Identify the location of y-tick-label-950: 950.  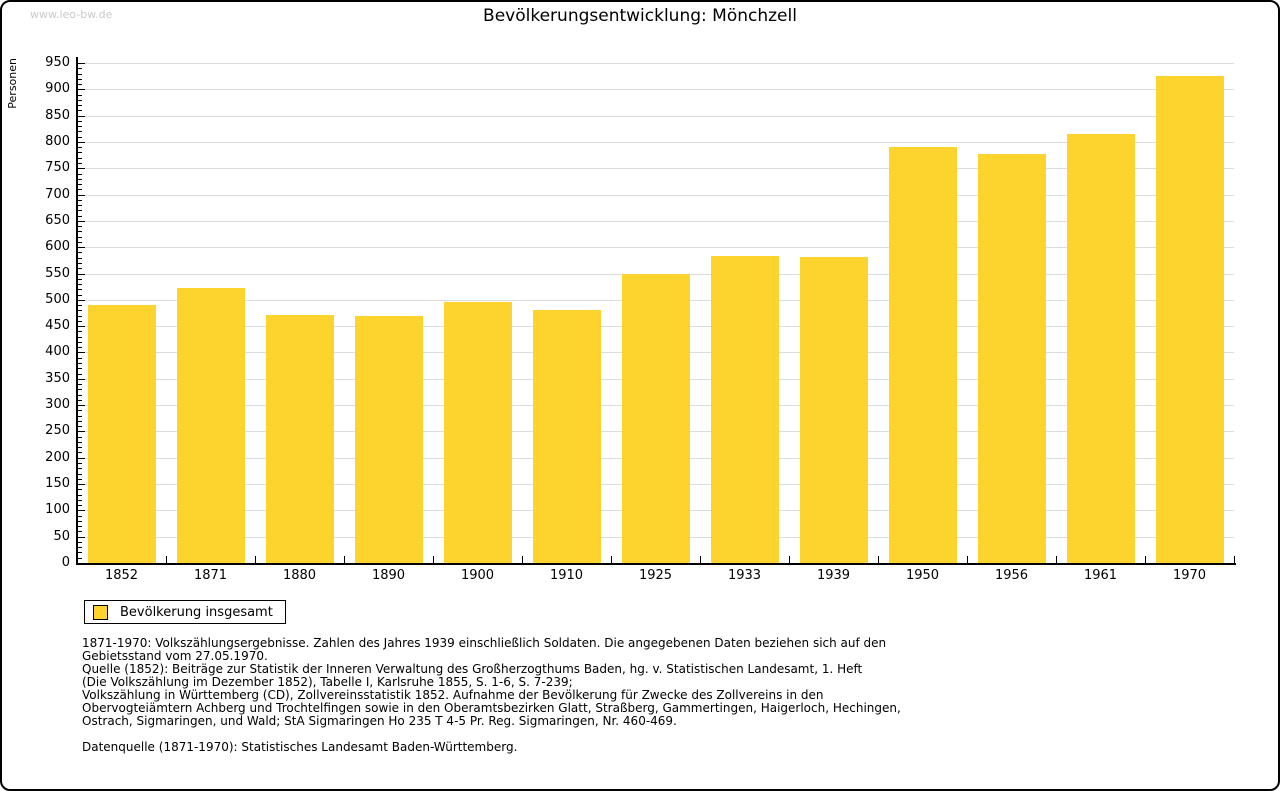
(57, 62).